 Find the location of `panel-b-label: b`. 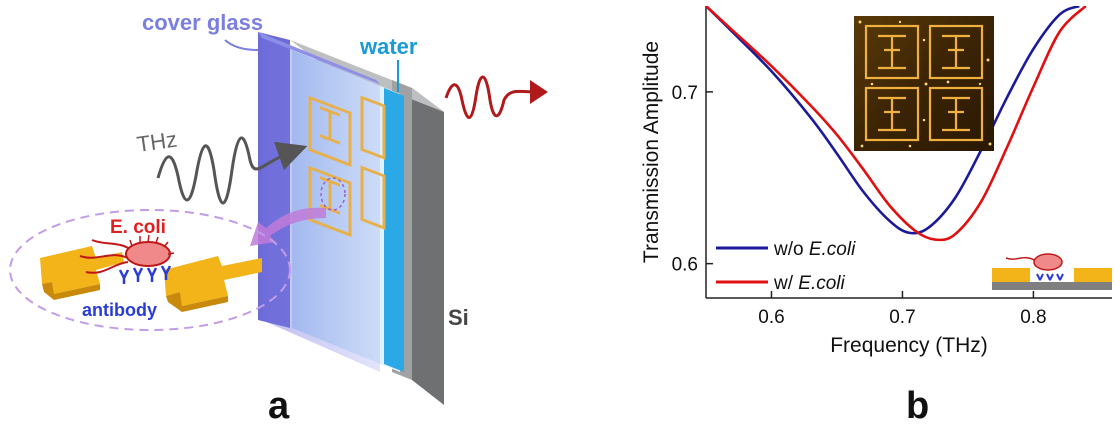

panel-b-label: b is located at coordinates (917, 406).